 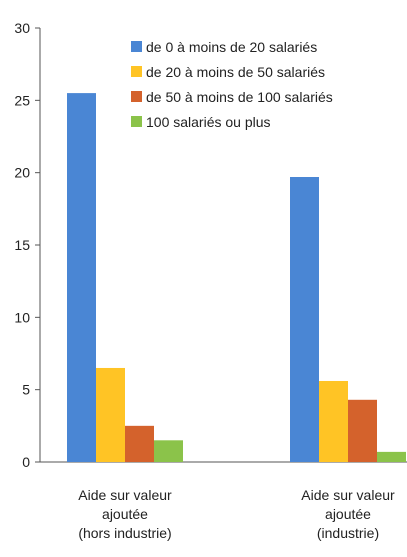 I want to click on y-tick-label: 10, so click(x=22, y=317).